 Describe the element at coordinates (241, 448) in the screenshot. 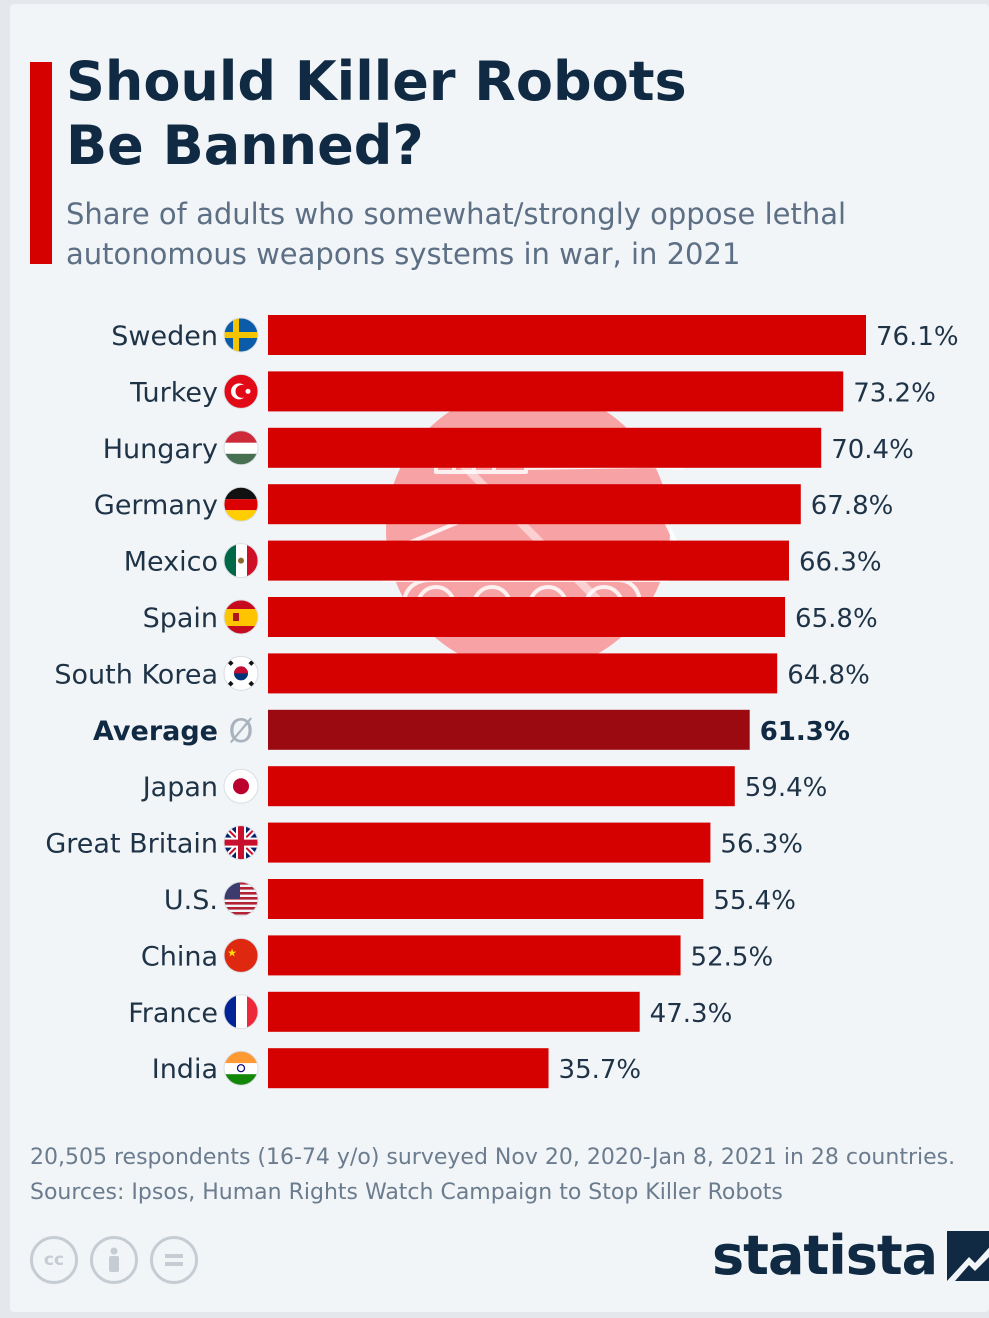

I see `hungary-flag-icon` at that location.